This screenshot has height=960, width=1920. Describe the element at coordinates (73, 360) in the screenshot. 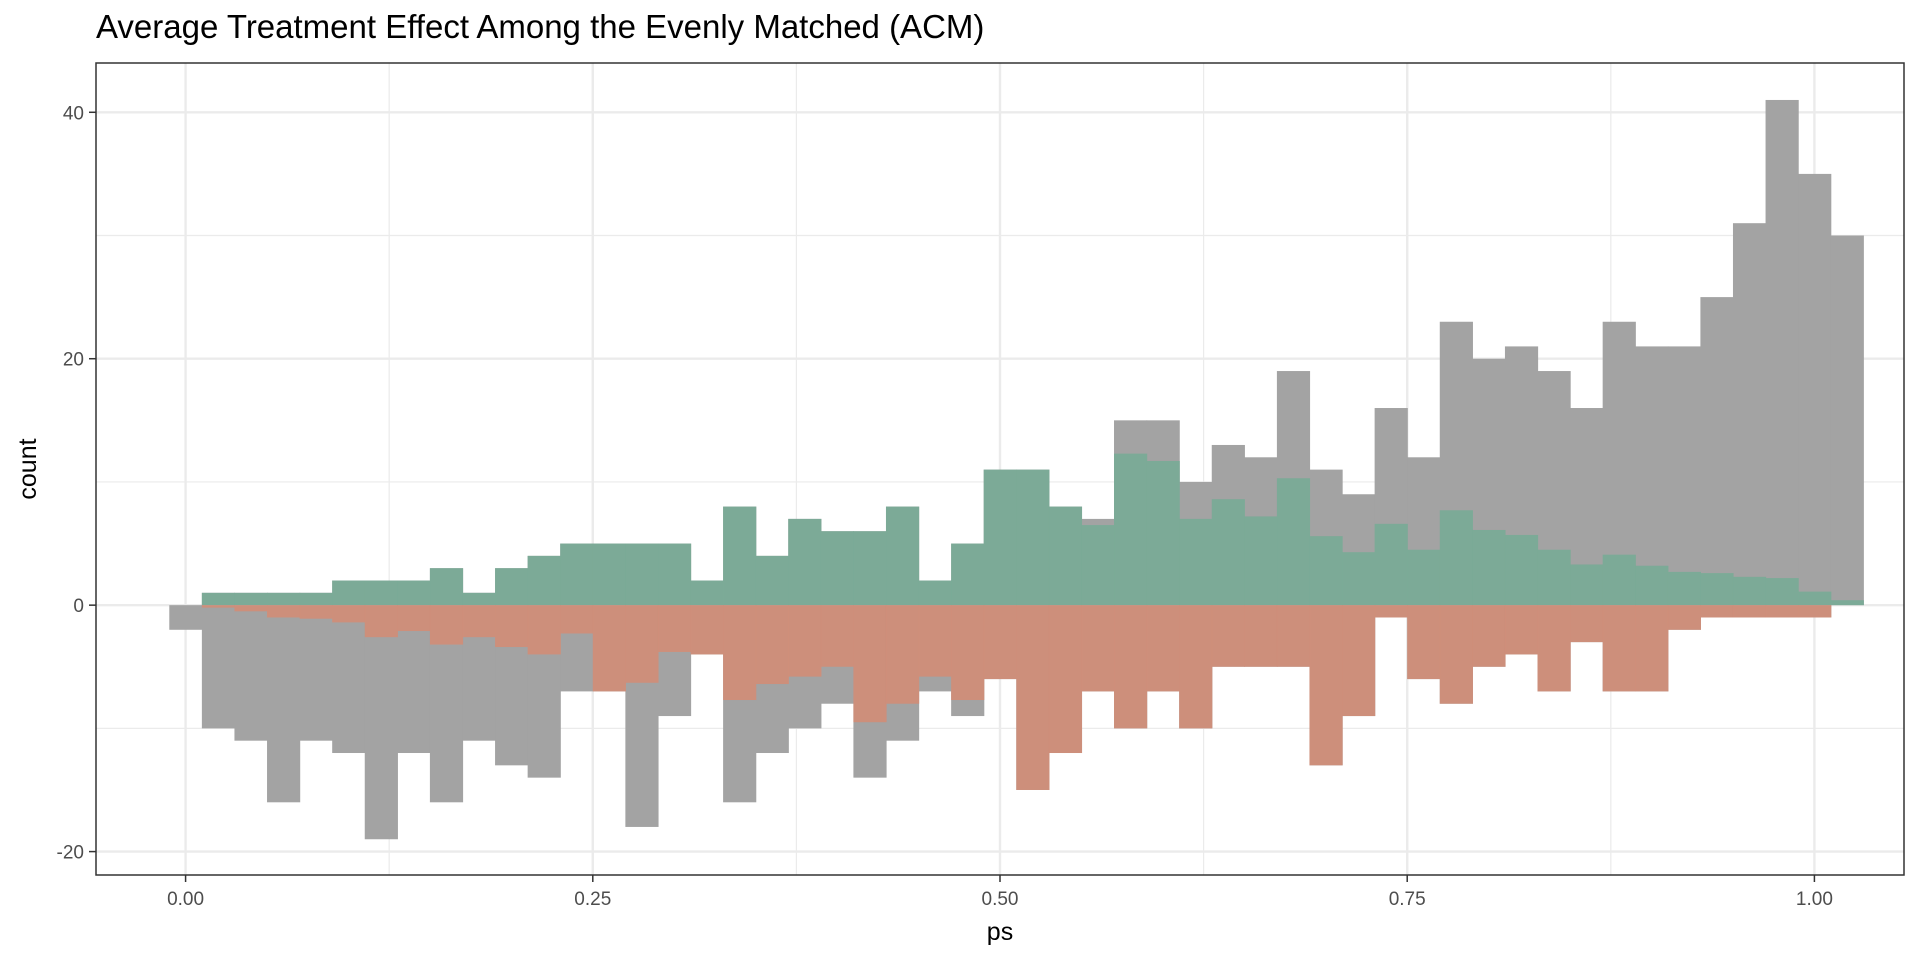

I see `y-tick-label: 20` at that location.